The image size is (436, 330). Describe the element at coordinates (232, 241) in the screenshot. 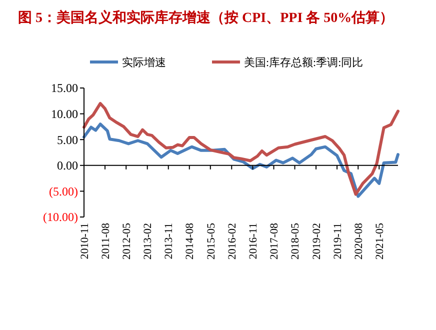

I see `x-tick-label: 2016-02` at that location.